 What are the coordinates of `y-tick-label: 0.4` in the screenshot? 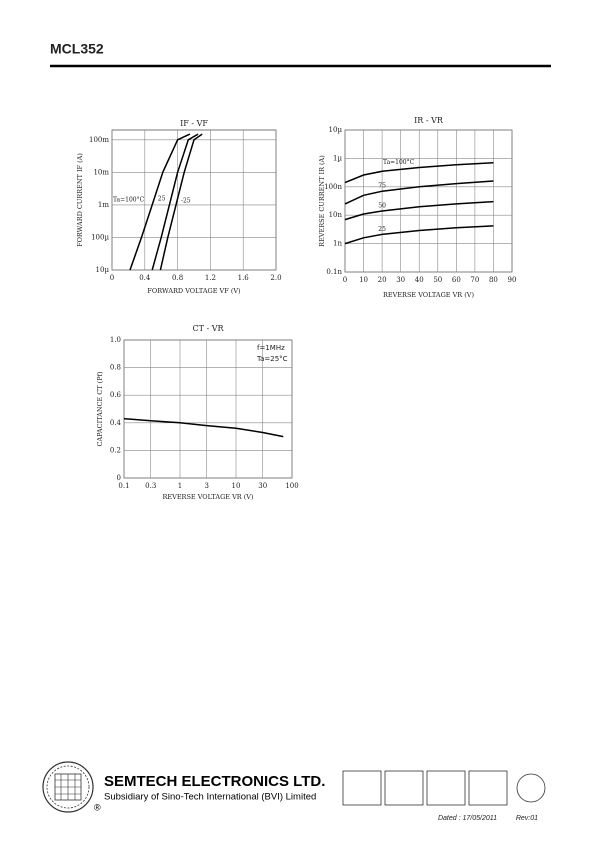 It's located at (116, 423).